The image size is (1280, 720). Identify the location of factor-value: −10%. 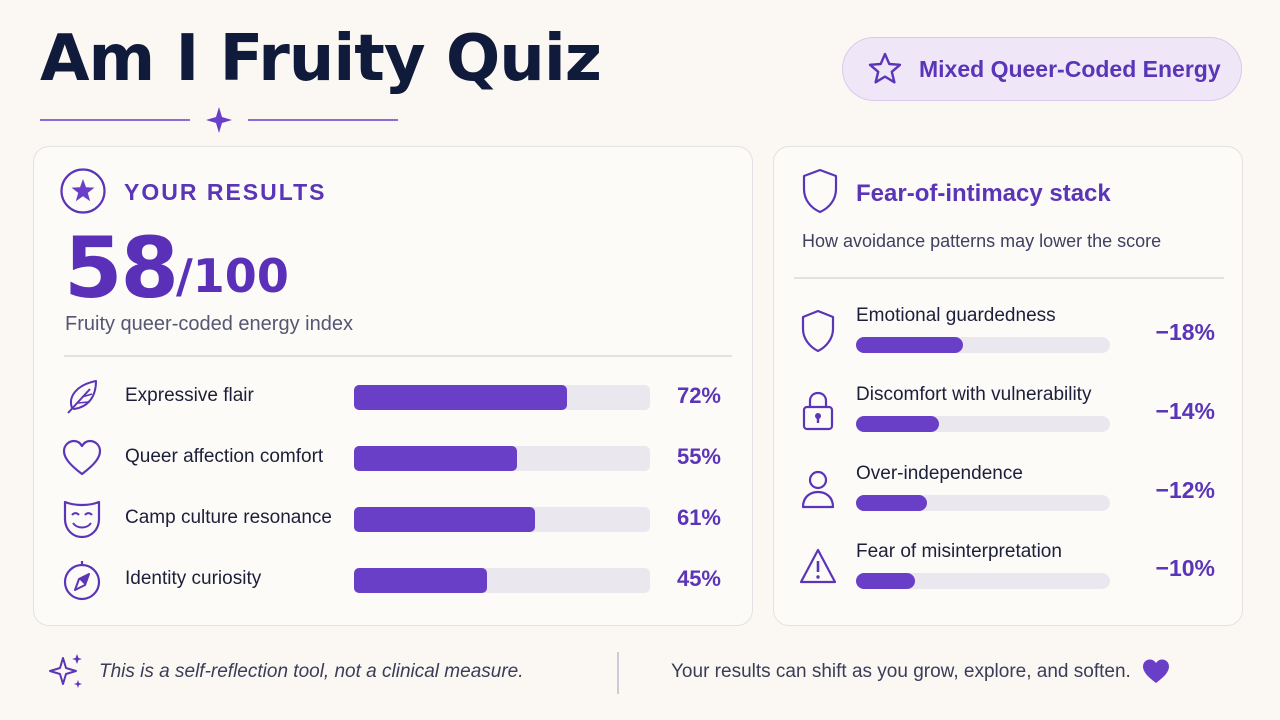
(1185, 568).